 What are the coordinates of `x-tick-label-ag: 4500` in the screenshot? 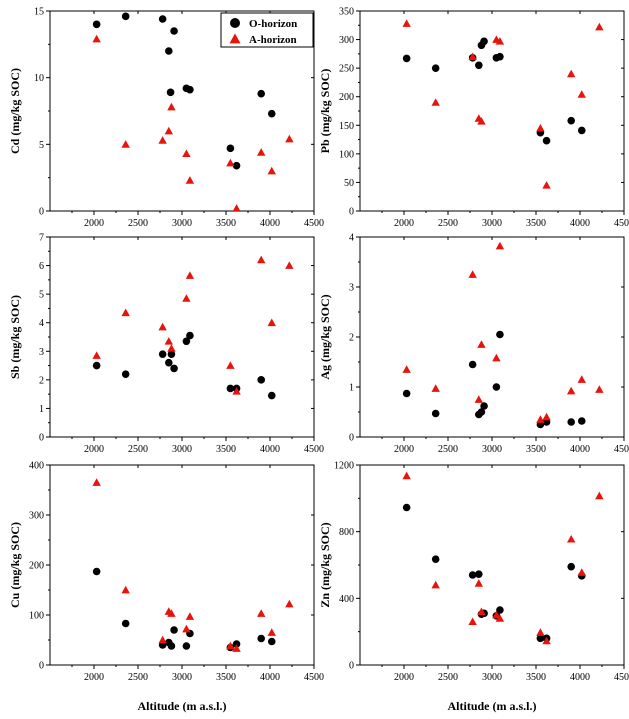 It's located at (621, 449).